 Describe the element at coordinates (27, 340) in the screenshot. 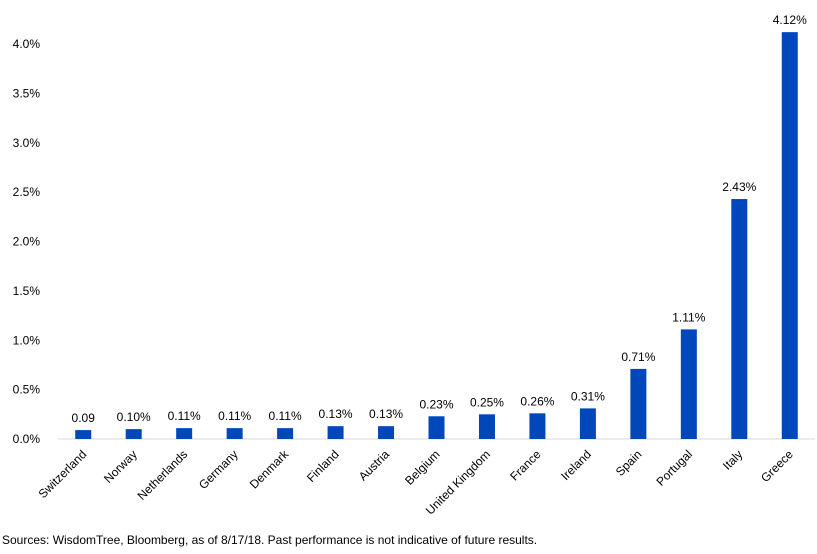

I see `y-tick-label: 1.0%` at that location.